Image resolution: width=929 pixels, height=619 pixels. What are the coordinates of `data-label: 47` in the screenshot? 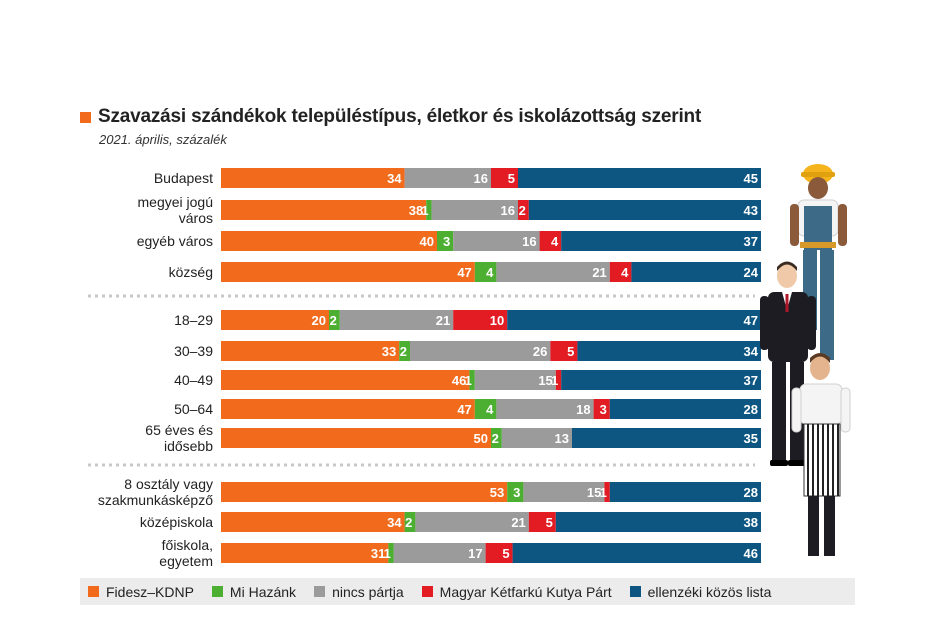 It's located at (464, 409).